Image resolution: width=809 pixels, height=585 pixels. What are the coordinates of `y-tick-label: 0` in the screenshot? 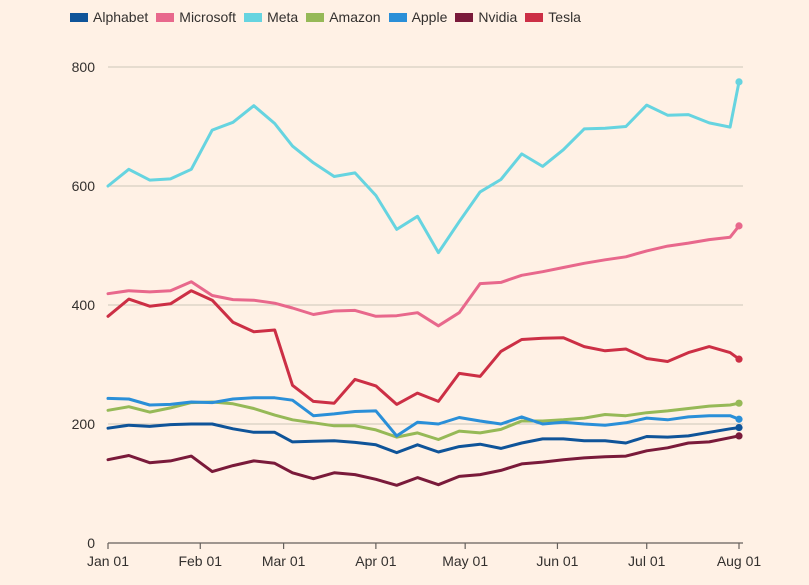 It's located at (91, 543).